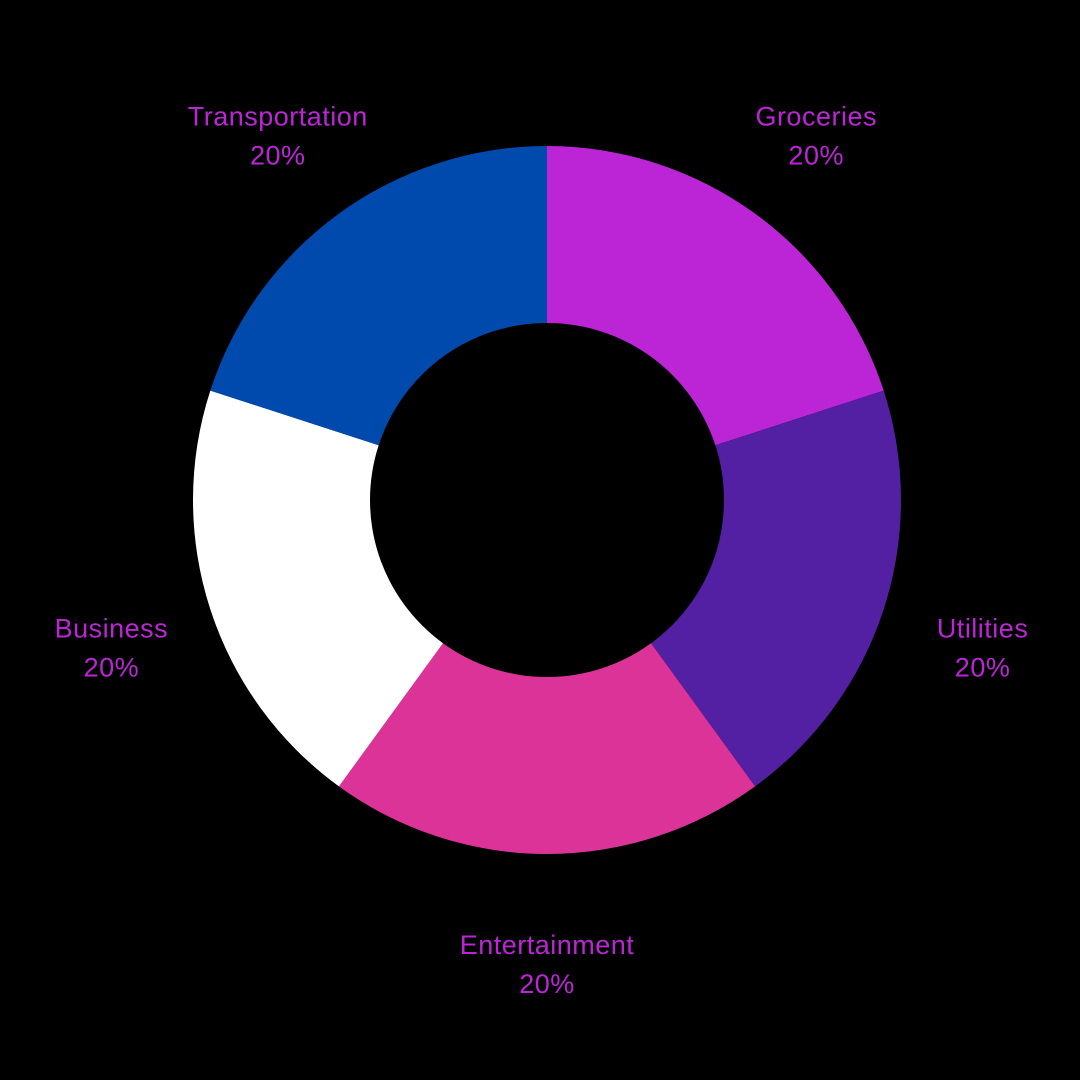 The height and width of the screenshot is (1080, 1080). What do you see at coordinates (278, 135) in the screenshot?
I see `label-transportation: Transportation 20%` at bounding box center [278, 135].